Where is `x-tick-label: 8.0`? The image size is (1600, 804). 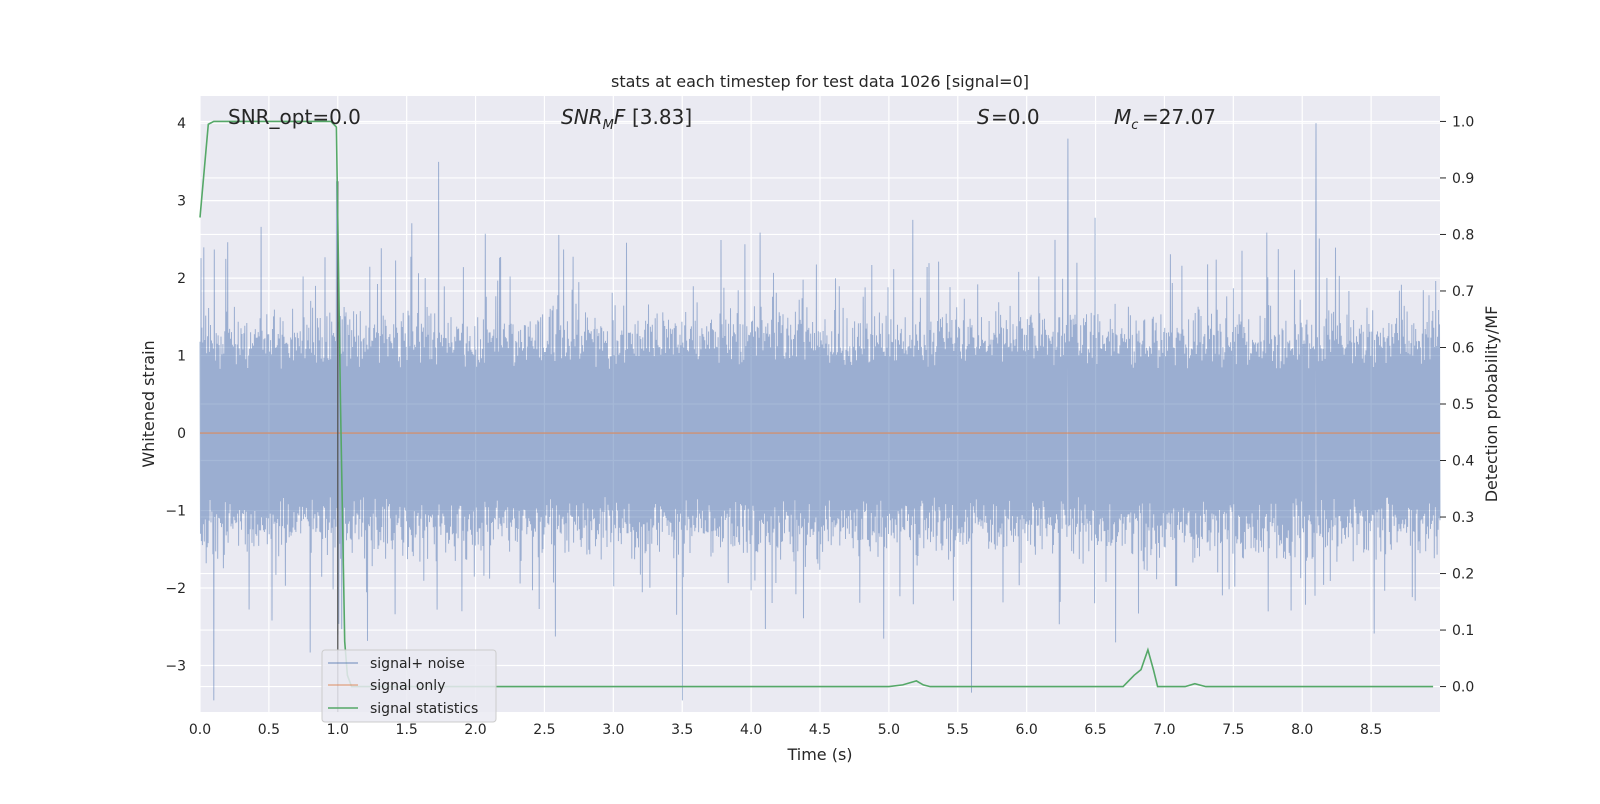
x-tick-label: 8.0 is located at coordinates (1302, 730).